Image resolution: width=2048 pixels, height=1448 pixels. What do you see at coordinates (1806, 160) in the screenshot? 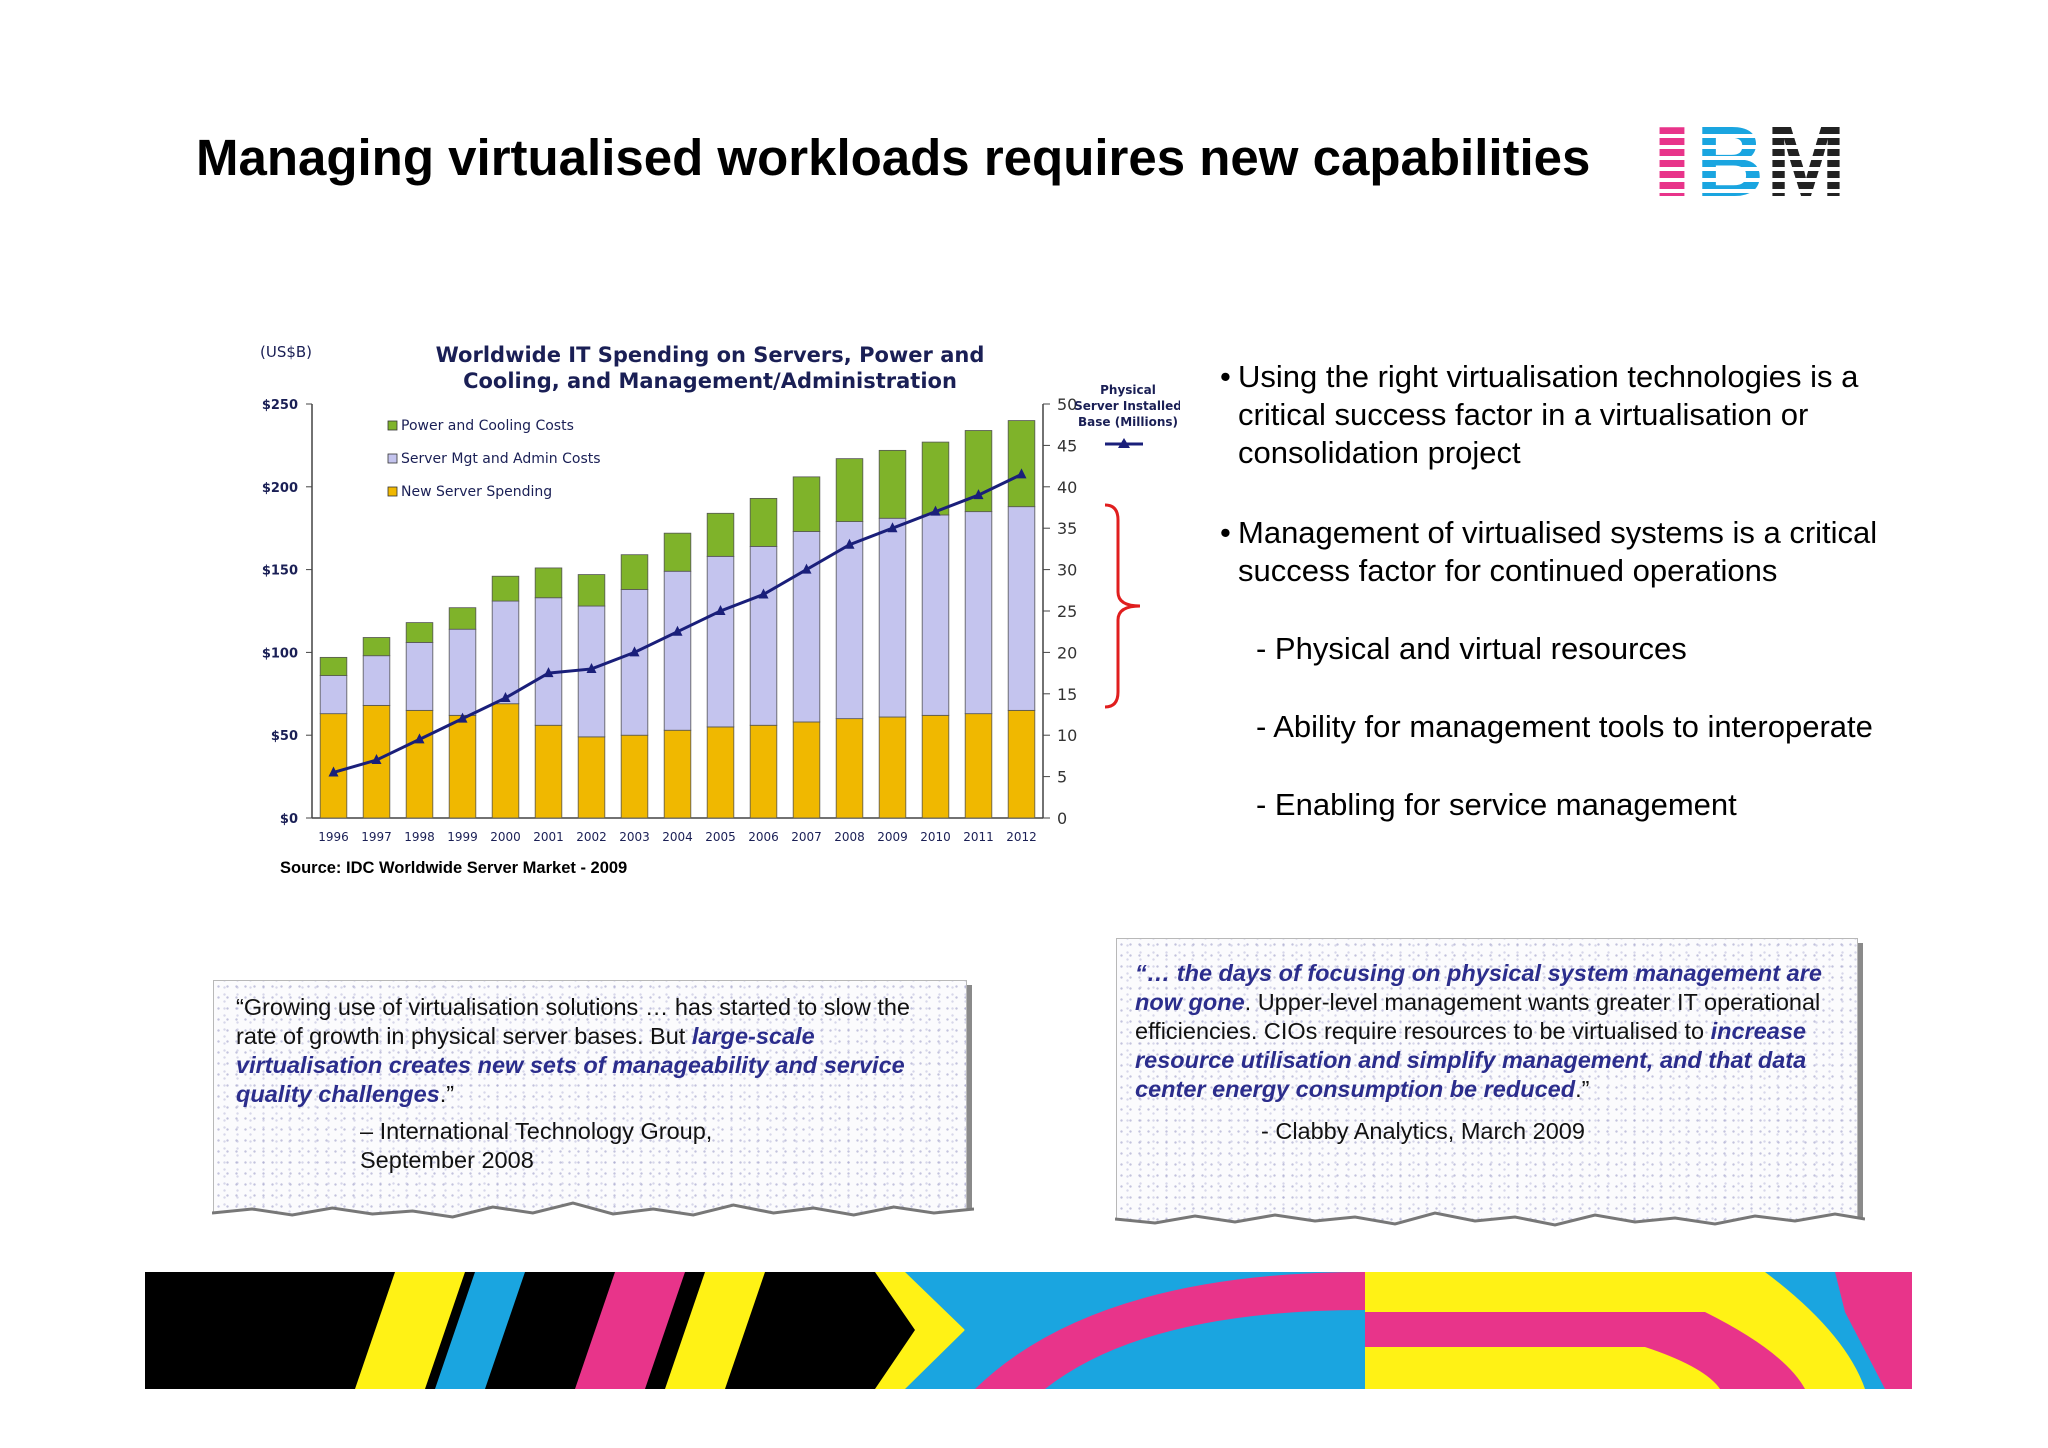
I see `ibm-letter-m: M` at bounding box center [1806, 160].